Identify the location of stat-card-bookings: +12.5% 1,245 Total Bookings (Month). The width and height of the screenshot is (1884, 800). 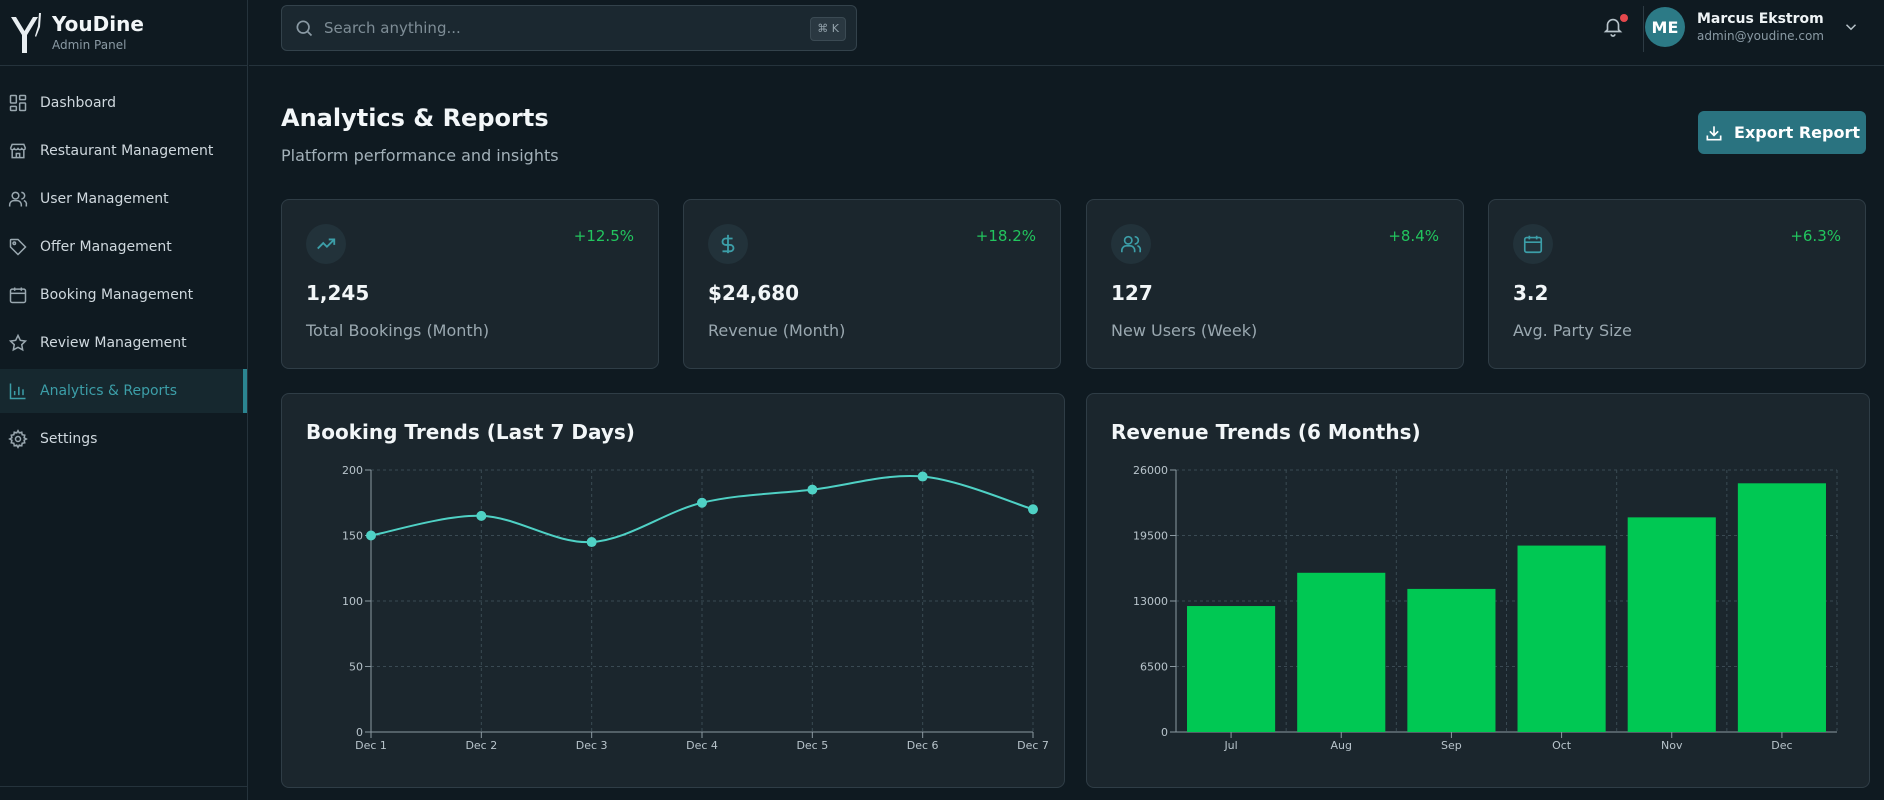
(470, 284).